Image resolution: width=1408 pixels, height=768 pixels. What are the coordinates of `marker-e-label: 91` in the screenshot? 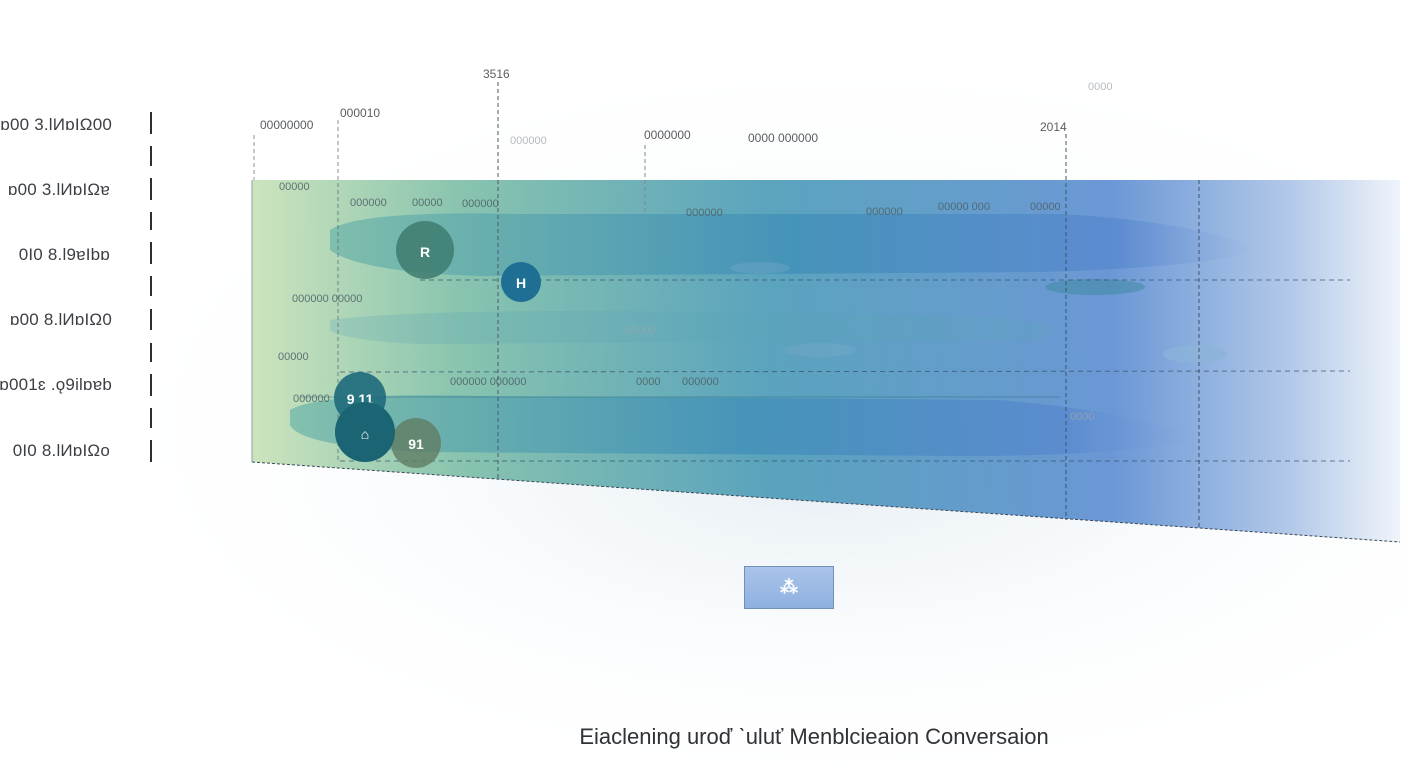 It's located at (416, 444).